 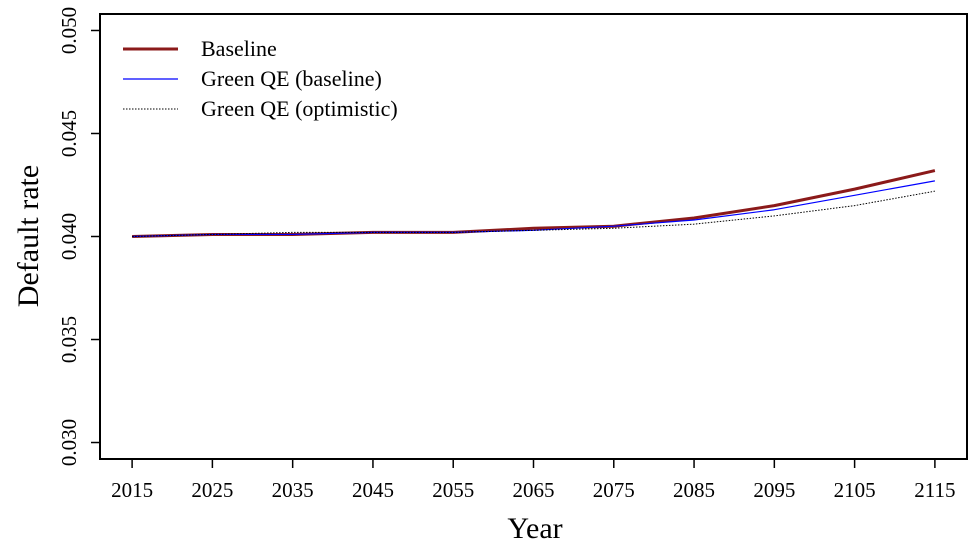 I want to click on x-axis-label: Year, so click(x=534, y=528).